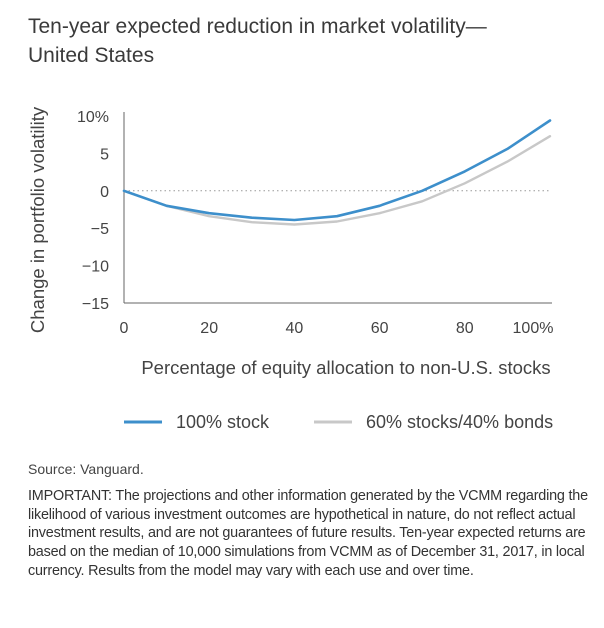 This screenshot has width=604, height=628. What do you see at coordinates (95, 304) in the screenshot?
I see `y-tick-label: −15` at bounding box center [95, 304].